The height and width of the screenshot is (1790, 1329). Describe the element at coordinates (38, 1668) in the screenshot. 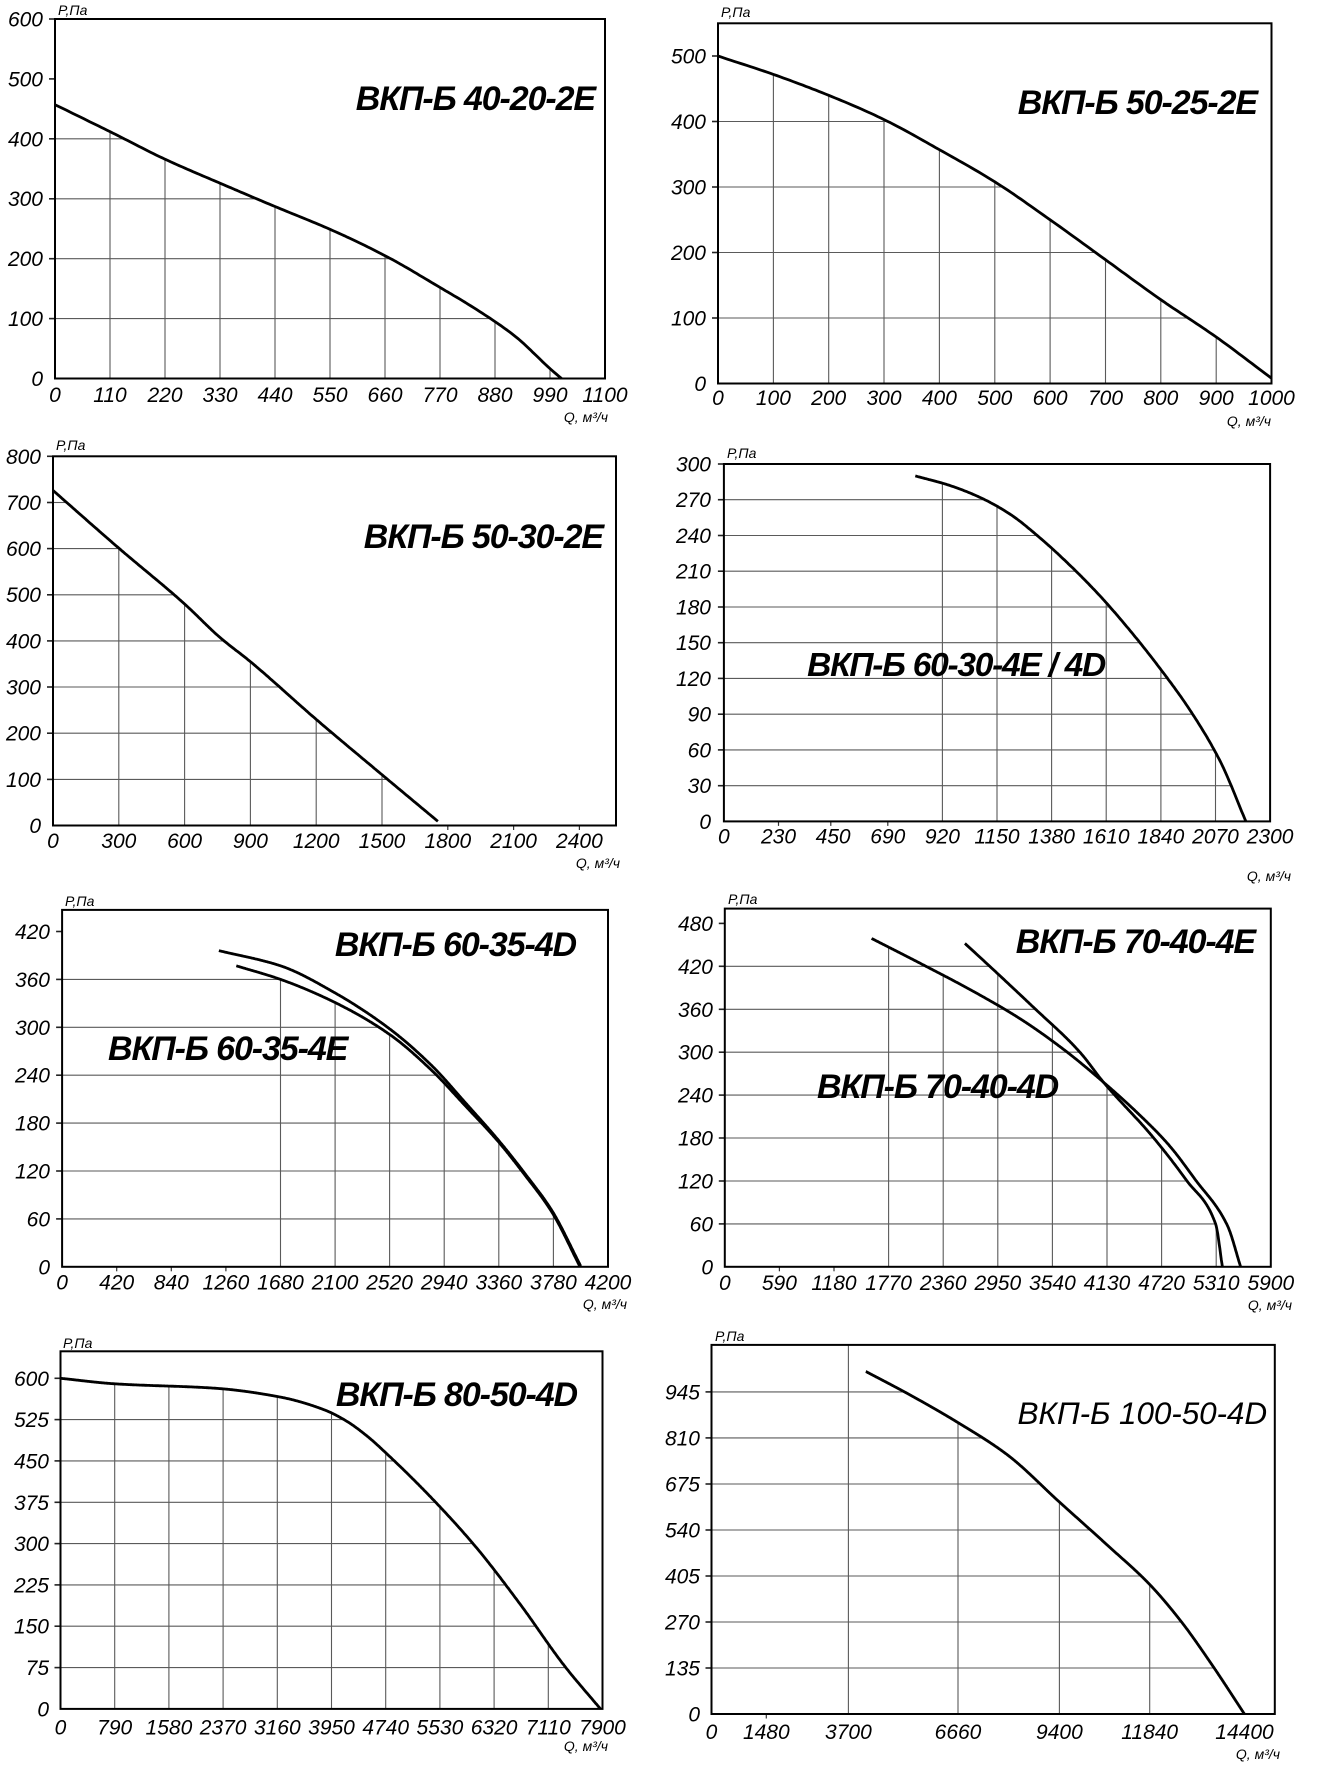

I see `svg-text: 75` at that location.